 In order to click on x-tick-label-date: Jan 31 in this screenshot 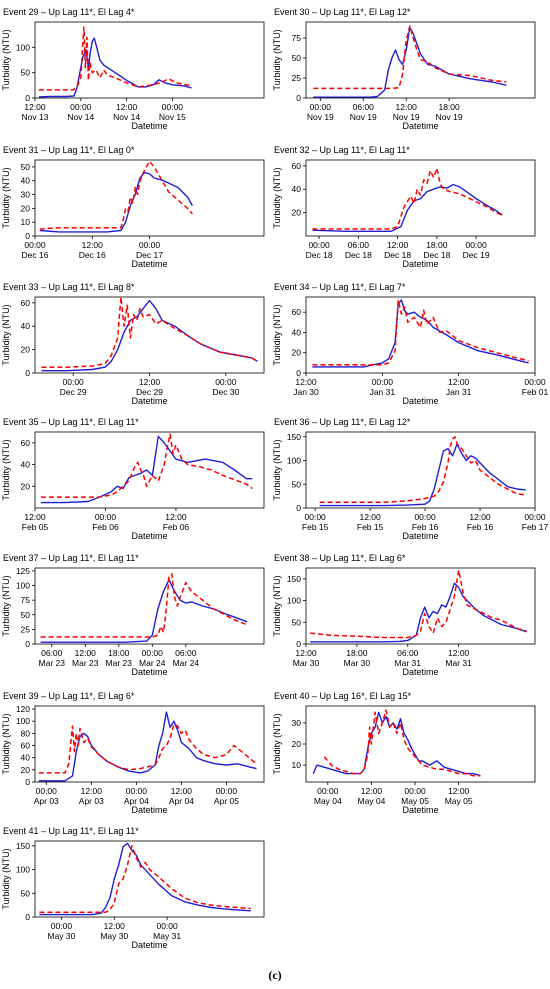, I will do `click(383, 392)`.